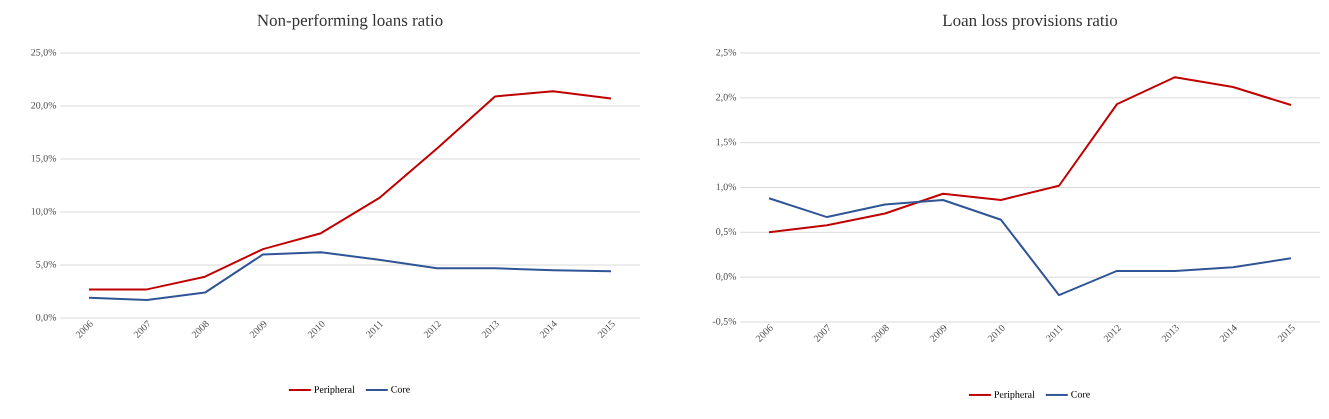  I want to click on y-tick-label: 20,0%, so click(44, 106).